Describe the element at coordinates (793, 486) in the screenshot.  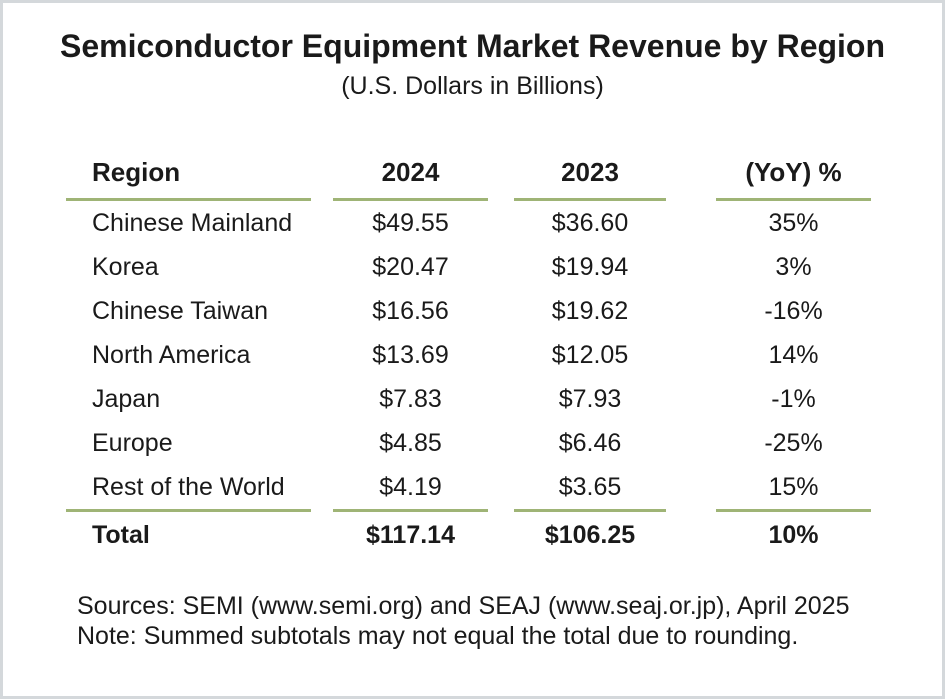
I see `yoy-cell: 15%` at that location.